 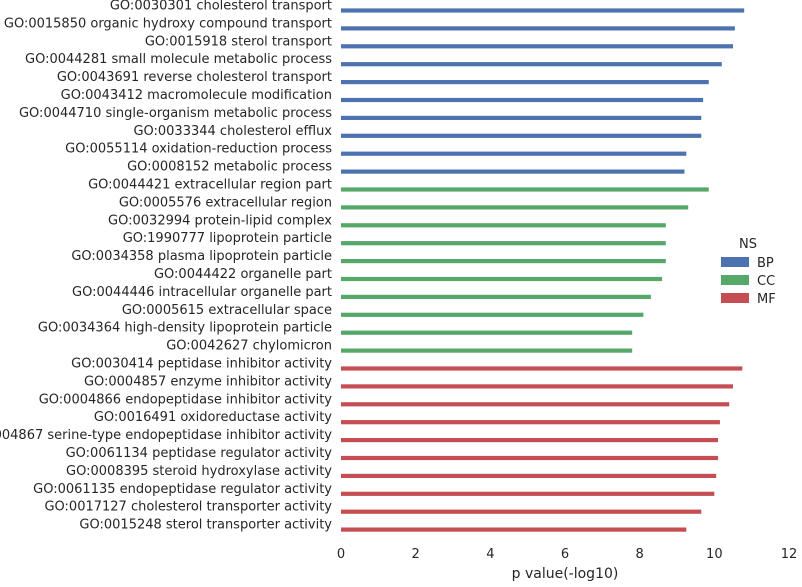 I want to click on category-label-1: GO:0030301 cholesterol transport, so click(x=221, y=7).